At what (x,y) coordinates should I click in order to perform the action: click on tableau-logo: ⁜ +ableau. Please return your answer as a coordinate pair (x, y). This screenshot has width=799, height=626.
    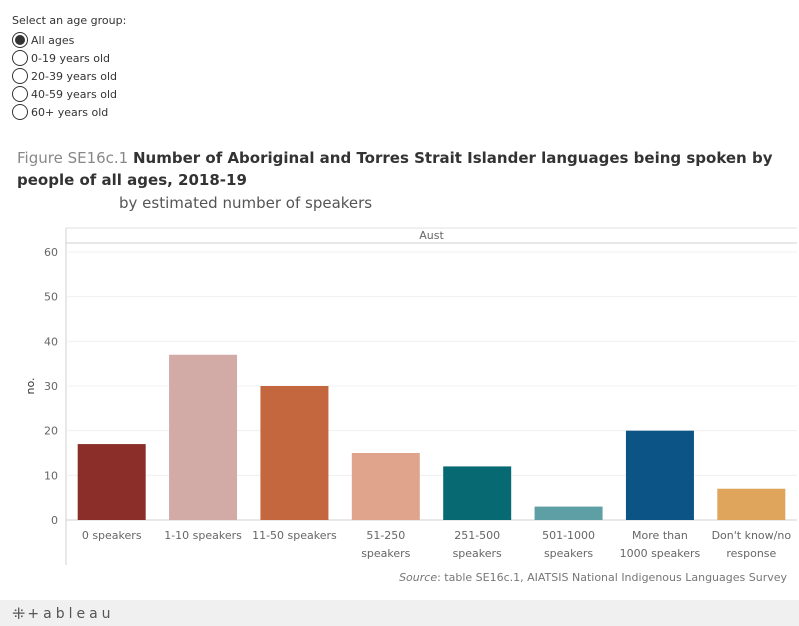
    Looking at the image, I should click on (63, 613).